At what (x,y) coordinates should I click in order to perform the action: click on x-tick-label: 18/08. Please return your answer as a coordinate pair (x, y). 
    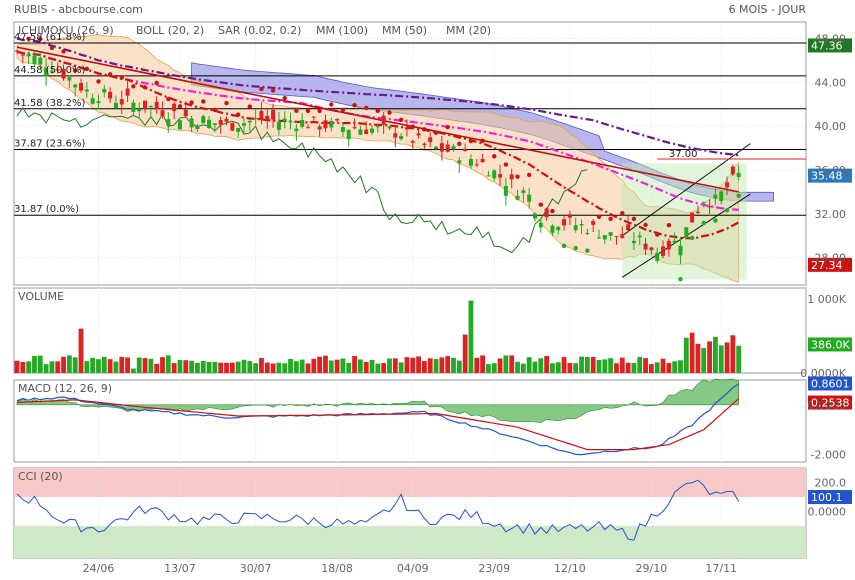
    Looking at the image, I should click on (337, 568).